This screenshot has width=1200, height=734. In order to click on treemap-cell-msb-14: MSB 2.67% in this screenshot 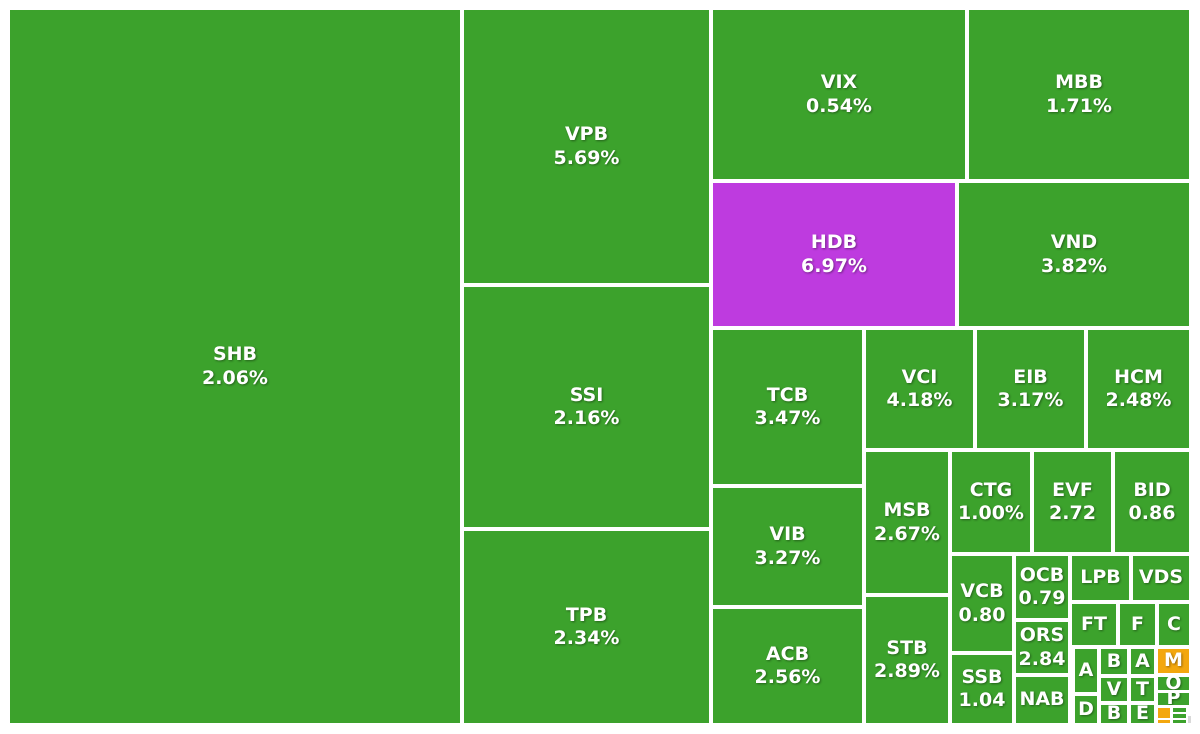, I will do `click(907, 522)`.